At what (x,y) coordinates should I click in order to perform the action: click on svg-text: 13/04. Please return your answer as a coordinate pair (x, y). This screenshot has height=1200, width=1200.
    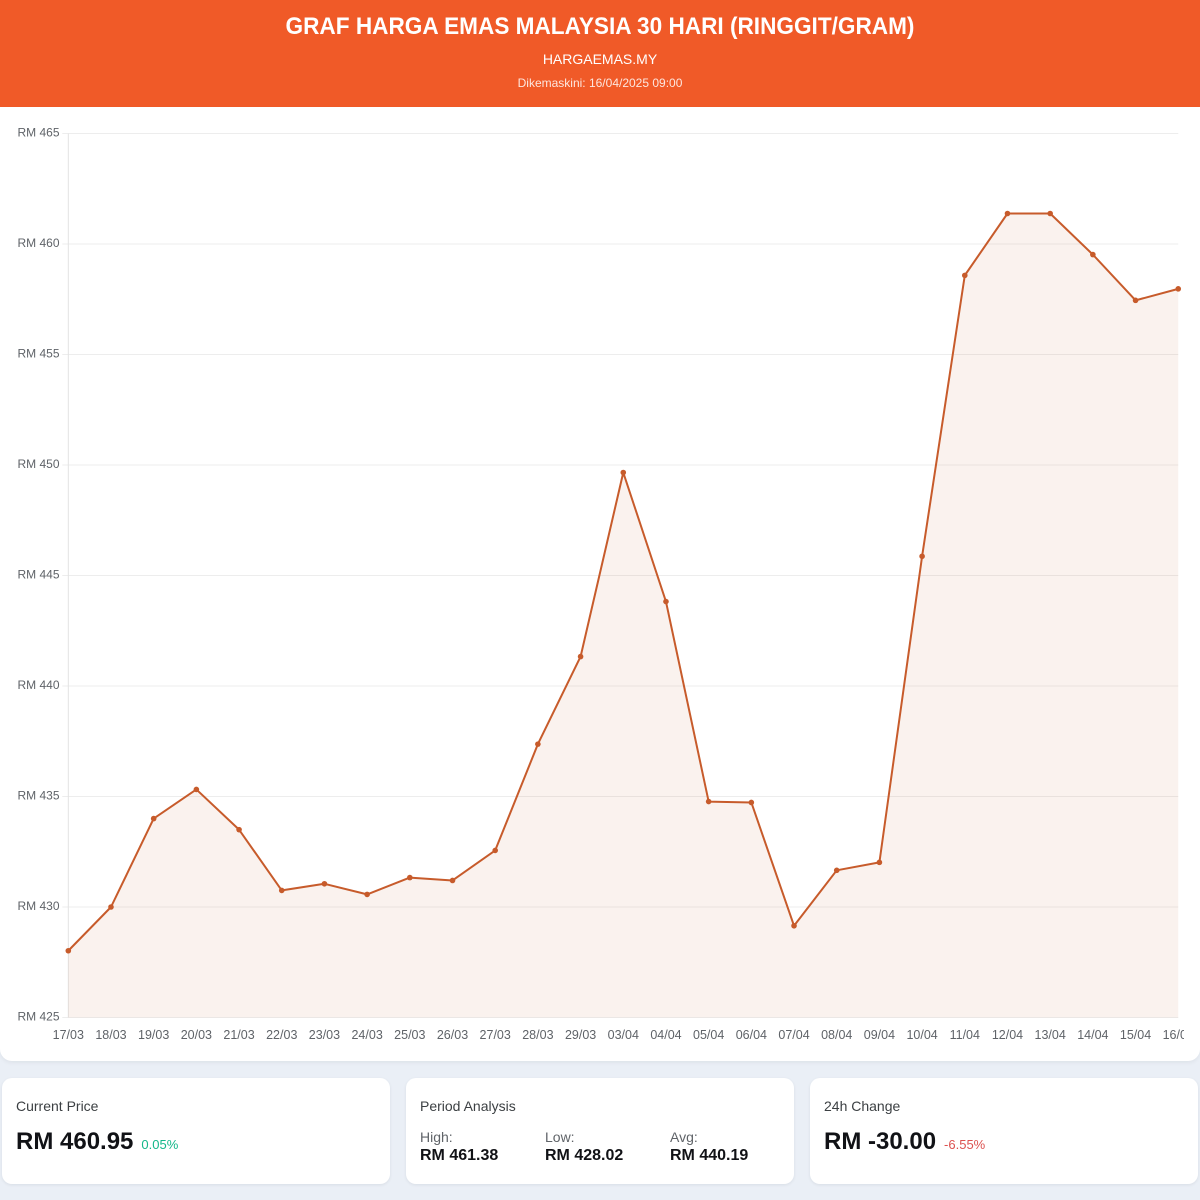
    Looking at the image, I should click on (1050, 1035).